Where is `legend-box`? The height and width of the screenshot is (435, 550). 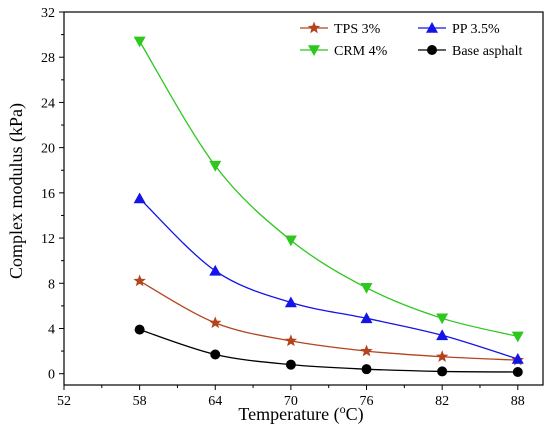 legend-box is located at coordinates (417, 39).